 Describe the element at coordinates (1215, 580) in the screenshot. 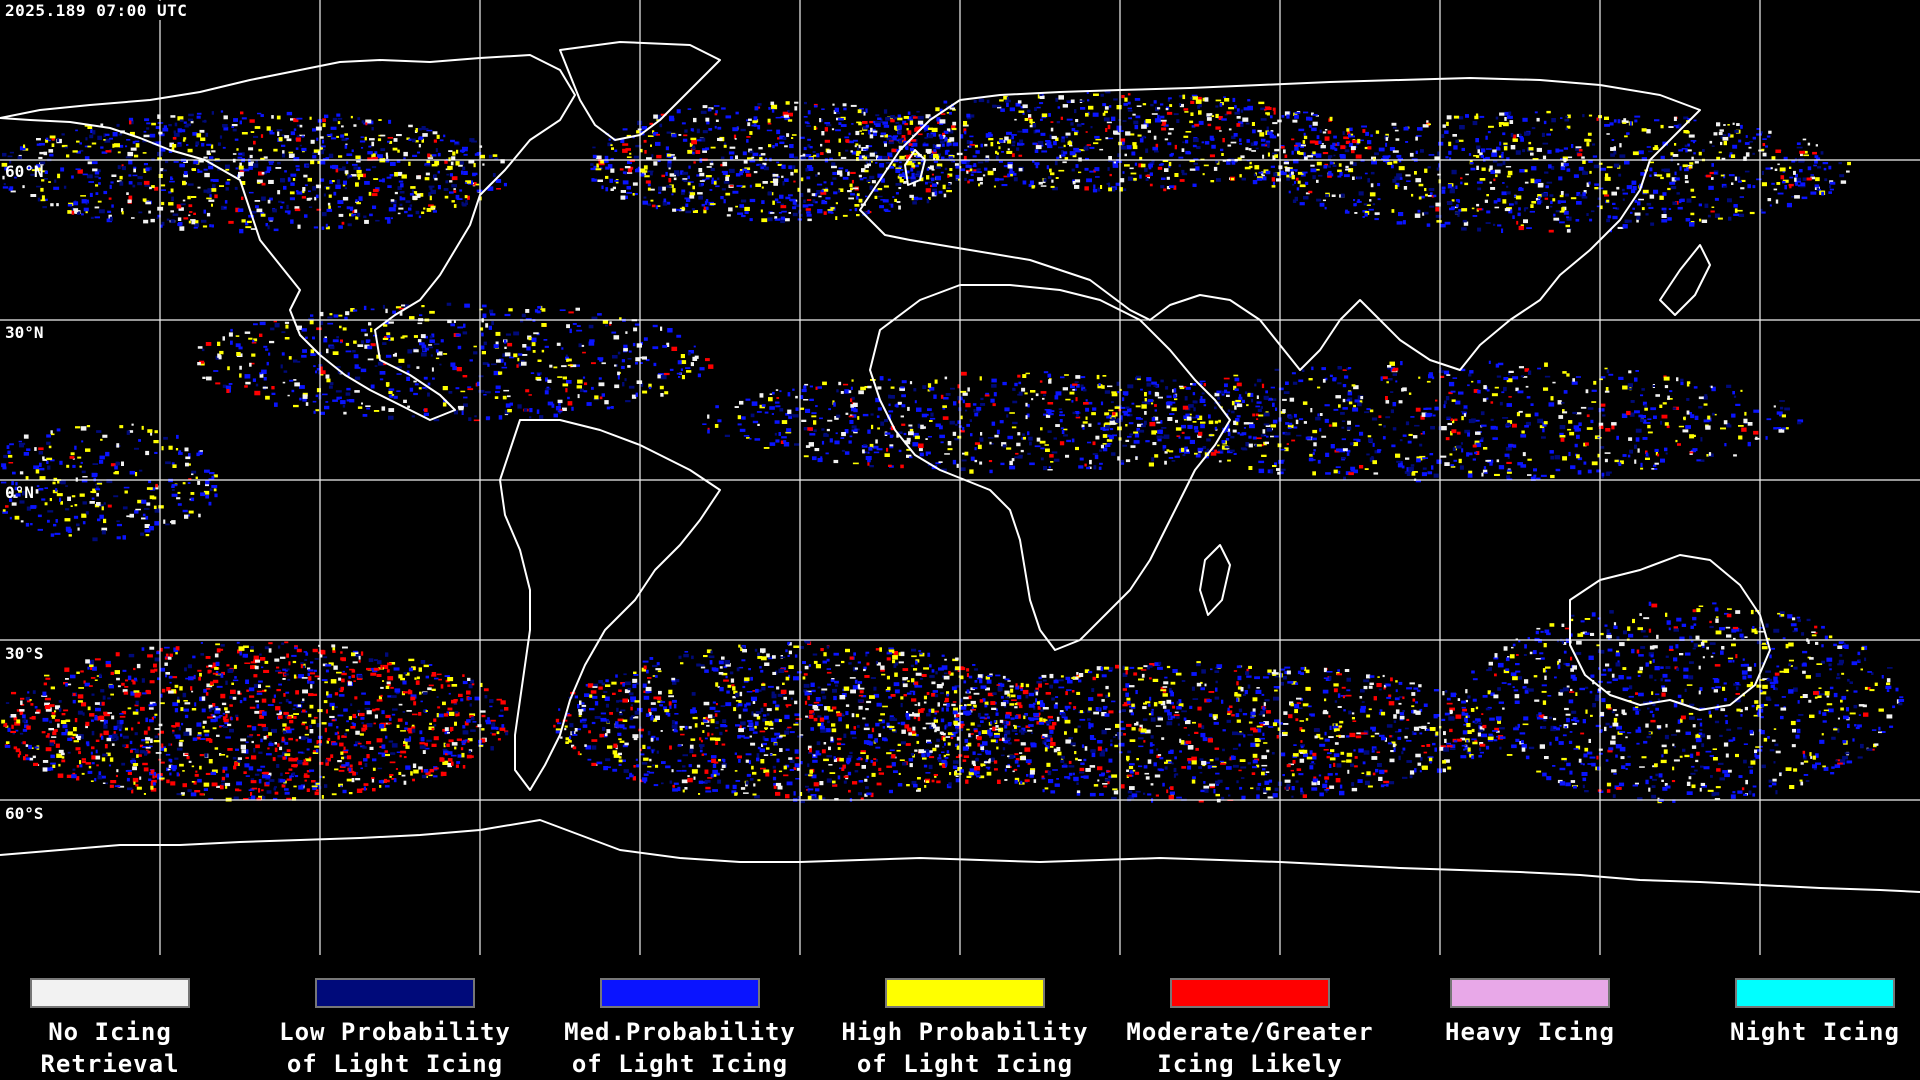

I see `coastline-madagascar` at that location.